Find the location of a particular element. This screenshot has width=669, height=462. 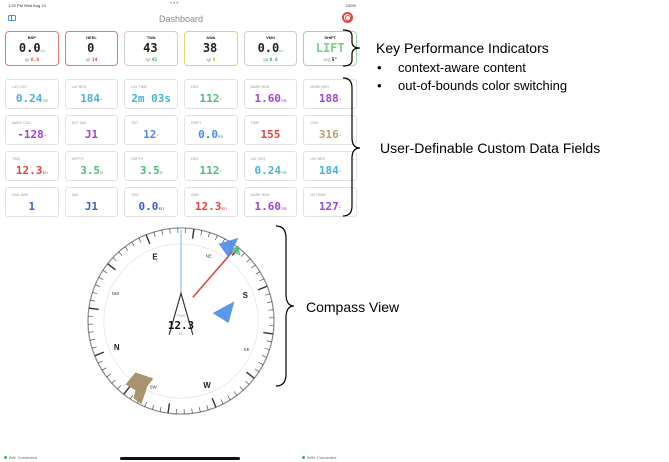

data-field-set: SET 12° is located at coordinates (151, 130).